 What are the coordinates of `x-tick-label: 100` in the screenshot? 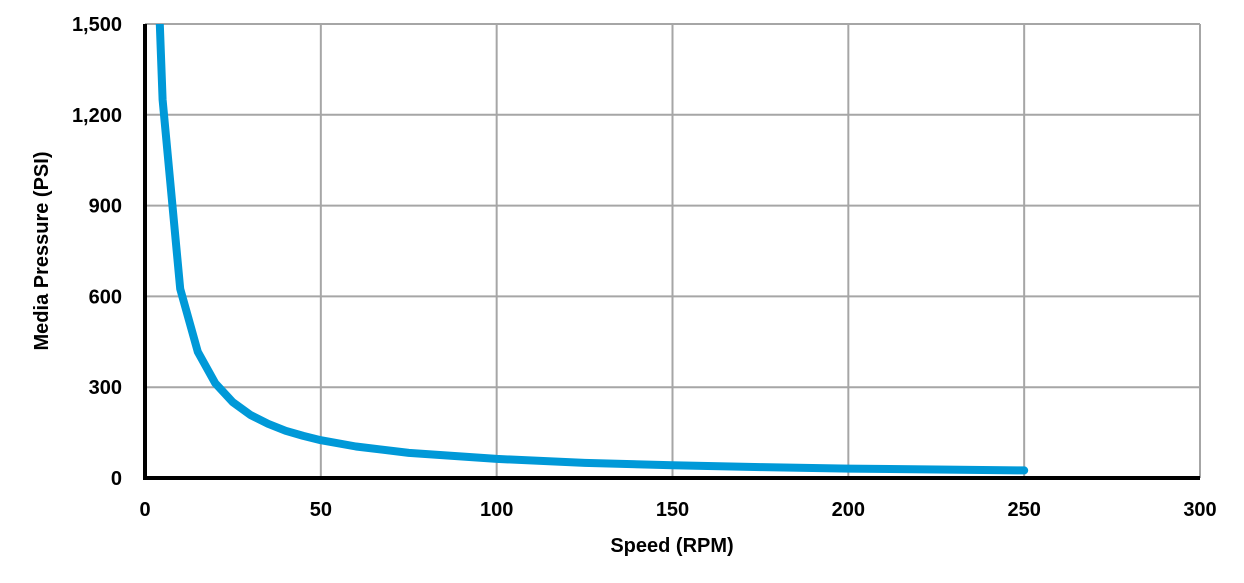 It's located at (496, 510).